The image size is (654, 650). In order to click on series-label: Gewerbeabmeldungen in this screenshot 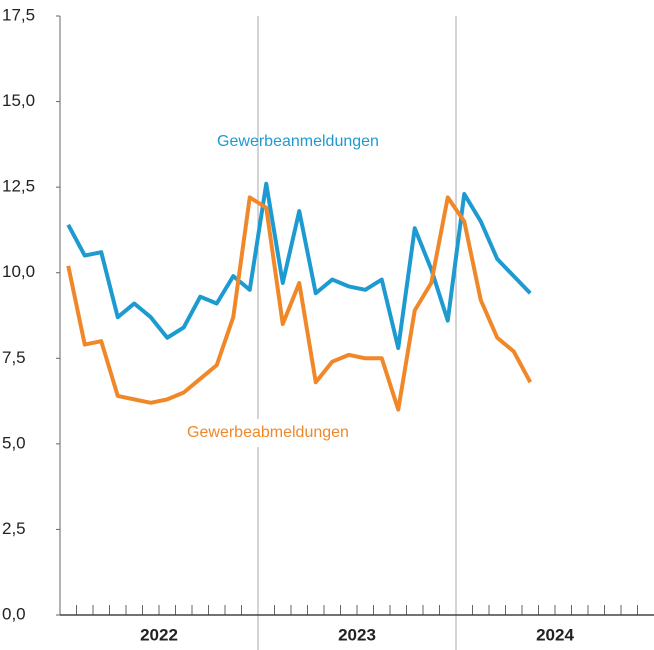, I will do `click(268, 432)`.